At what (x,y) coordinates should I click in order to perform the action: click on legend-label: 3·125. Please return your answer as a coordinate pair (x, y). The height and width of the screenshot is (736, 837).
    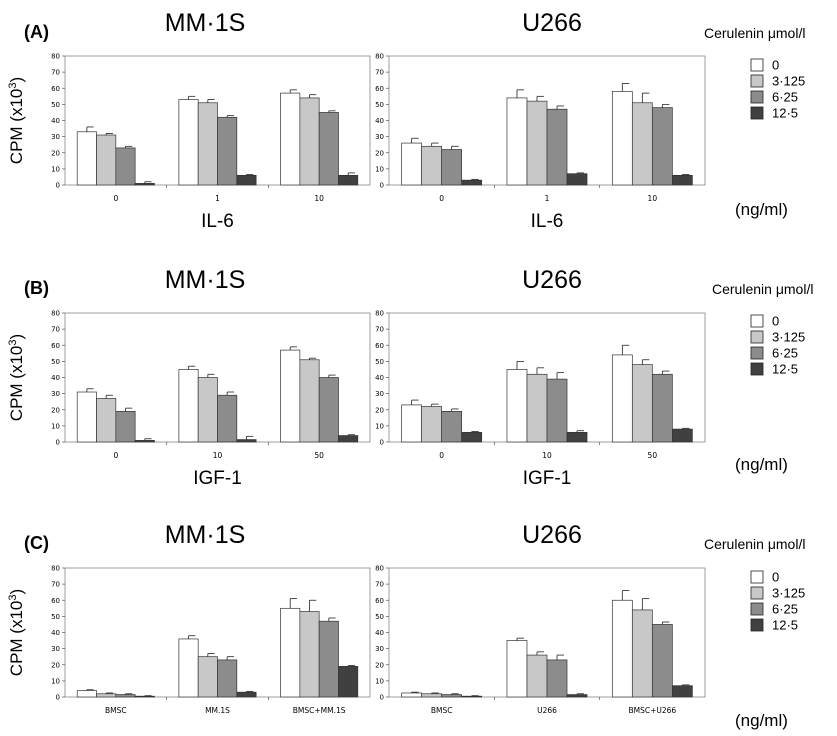
    Looking at the image, I should click on (788, 593).